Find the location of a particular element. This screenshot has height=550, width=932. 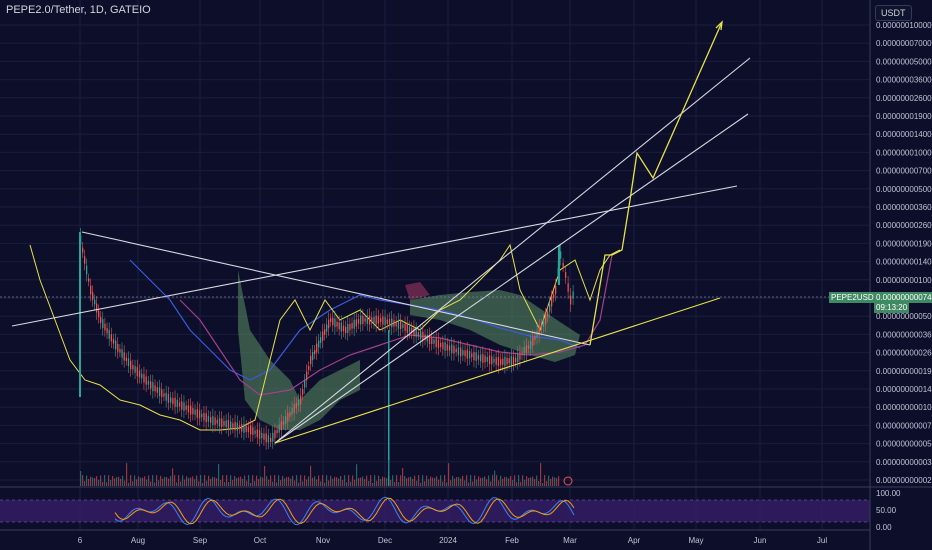

currency-selector: USDT is located at coordinates (893, 13).